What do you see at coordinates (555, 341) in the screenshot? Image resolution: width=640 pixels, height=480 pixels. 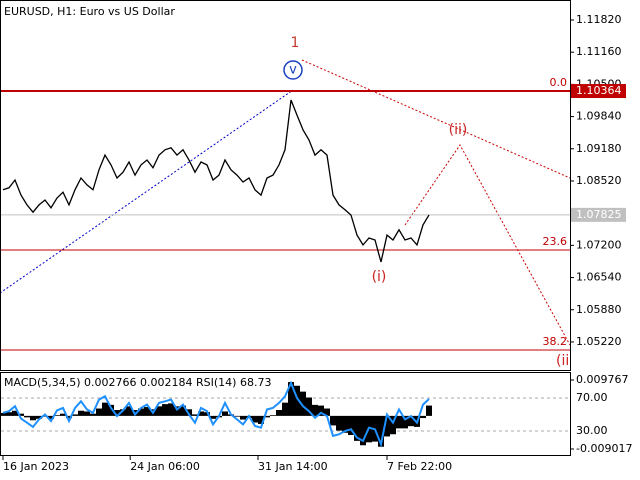 I see `level-label: 38.2` at bounding box center [555, 341].